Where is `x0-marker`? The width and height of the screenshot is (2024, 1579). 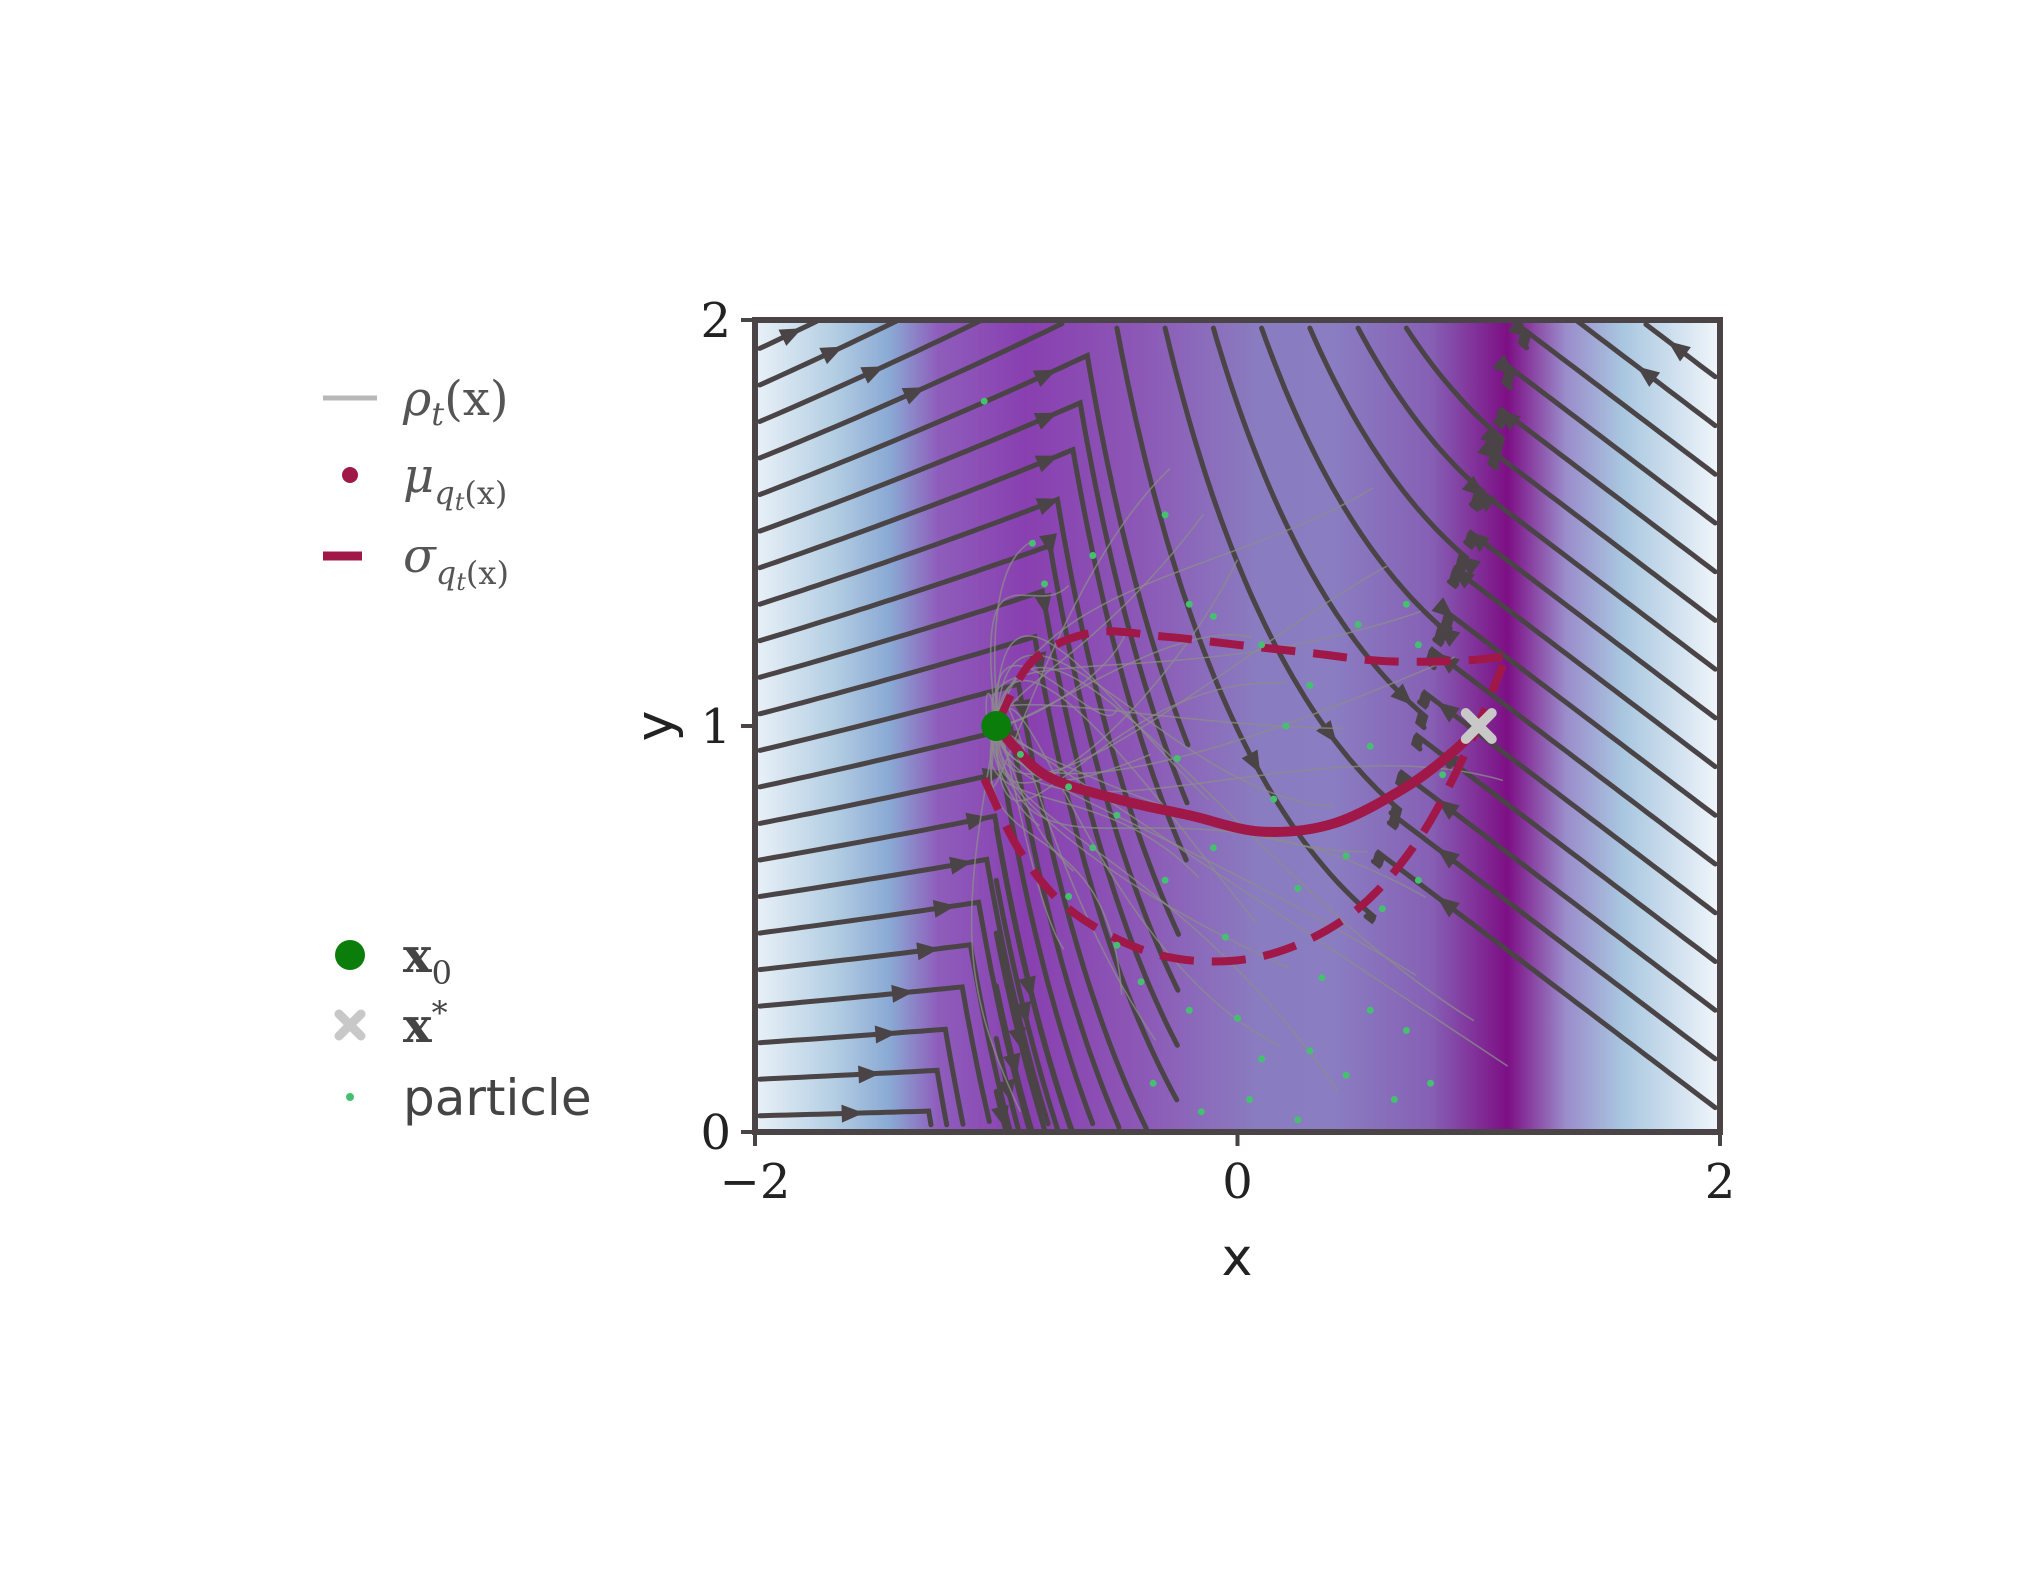
x0-marker is located at coordinates (996, 726).